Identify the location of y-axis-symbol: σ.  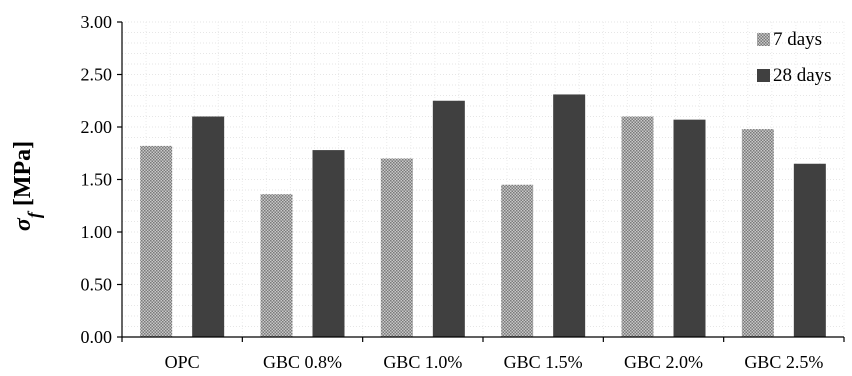
(23, 224).